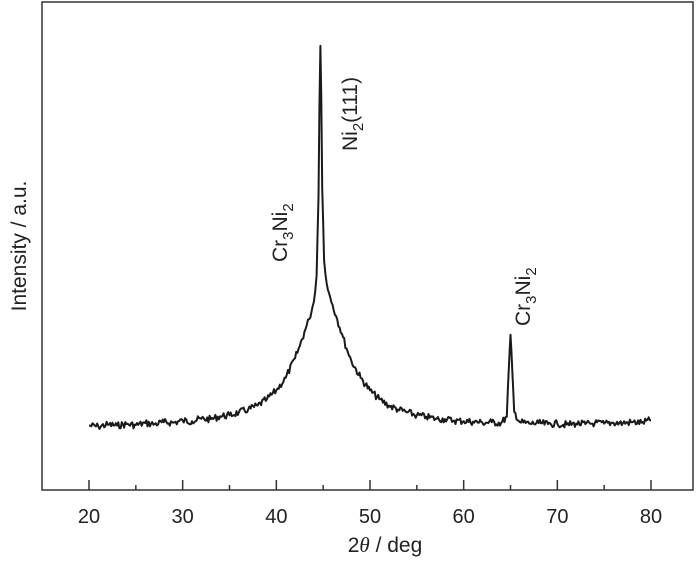  Describe the element at coordinates (19, 246) in the screenshot. I see `y-axis-label: Intensity / a.u.` at that location.